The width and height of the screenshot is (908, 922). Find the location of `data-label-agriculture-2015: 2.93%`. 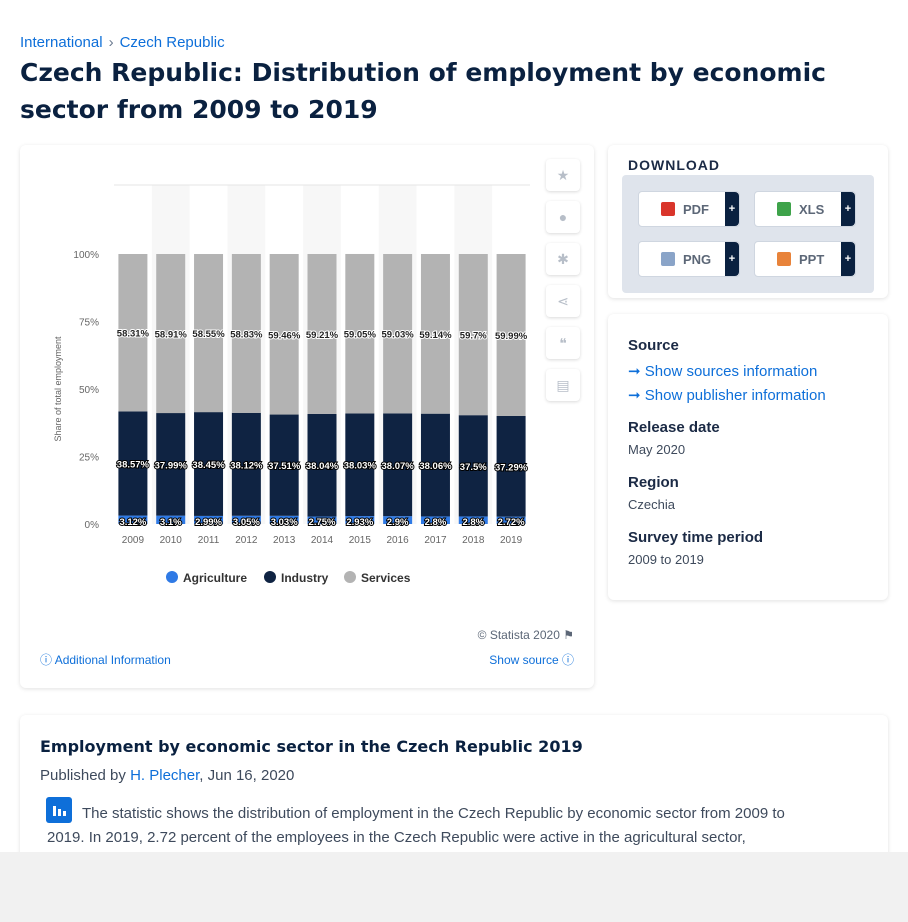

data-label-agriculture-2015: 2.93% is located at coordinates (359, 522).